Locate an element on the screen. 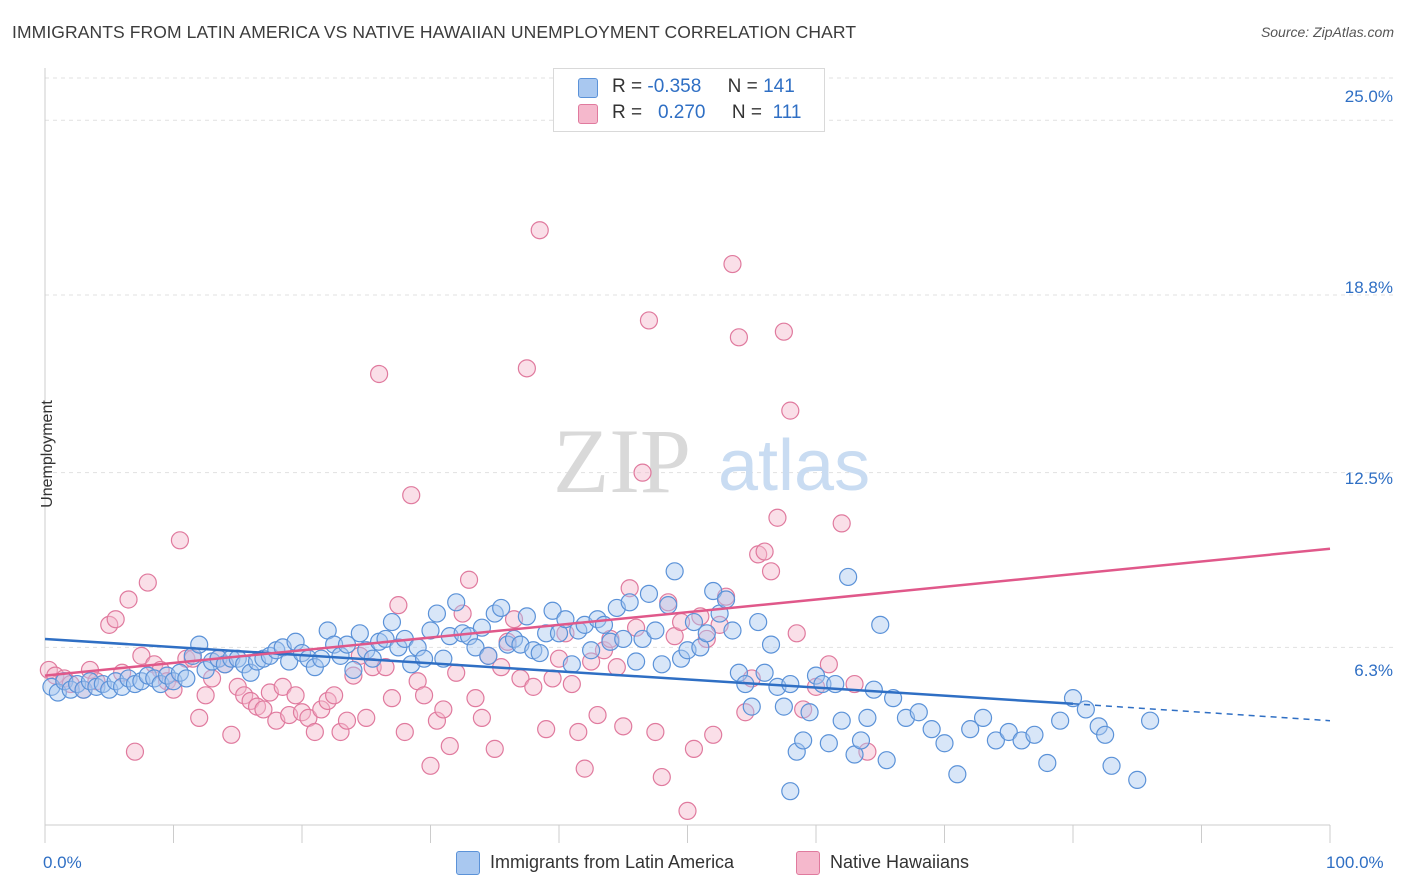 This screenshot has width=1406, height=892. legend-r-value: -0.358 is located at coordinates (674, 86).